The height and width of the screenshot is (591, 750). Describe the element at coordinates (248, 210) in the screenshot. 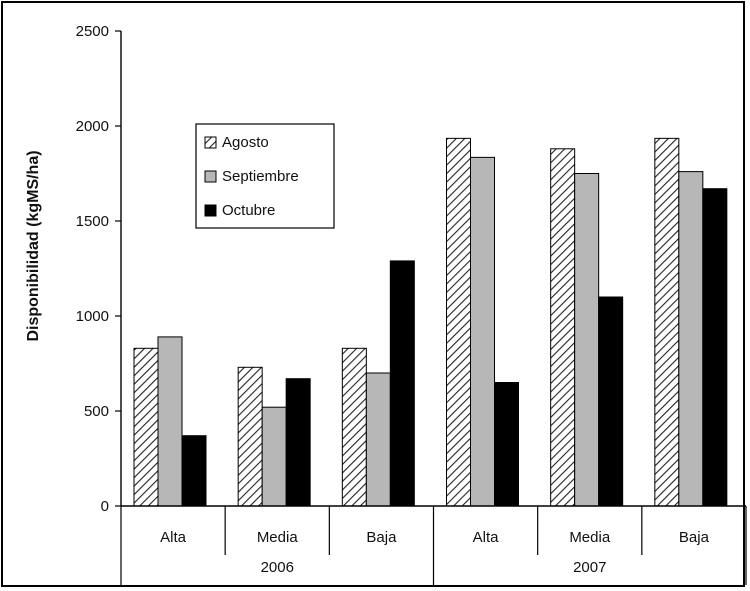

I see `legend-label-octubre: Octubre` at that location.